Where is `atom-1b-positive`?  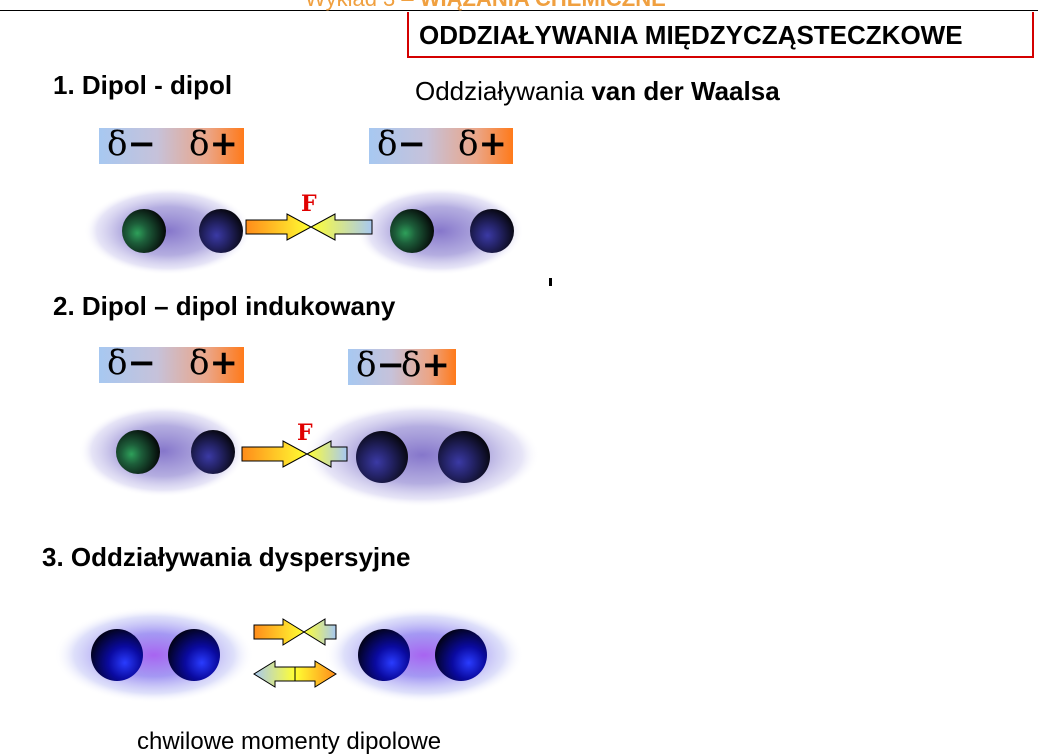
atom-1b-positive is located at coordinates (492, 231).